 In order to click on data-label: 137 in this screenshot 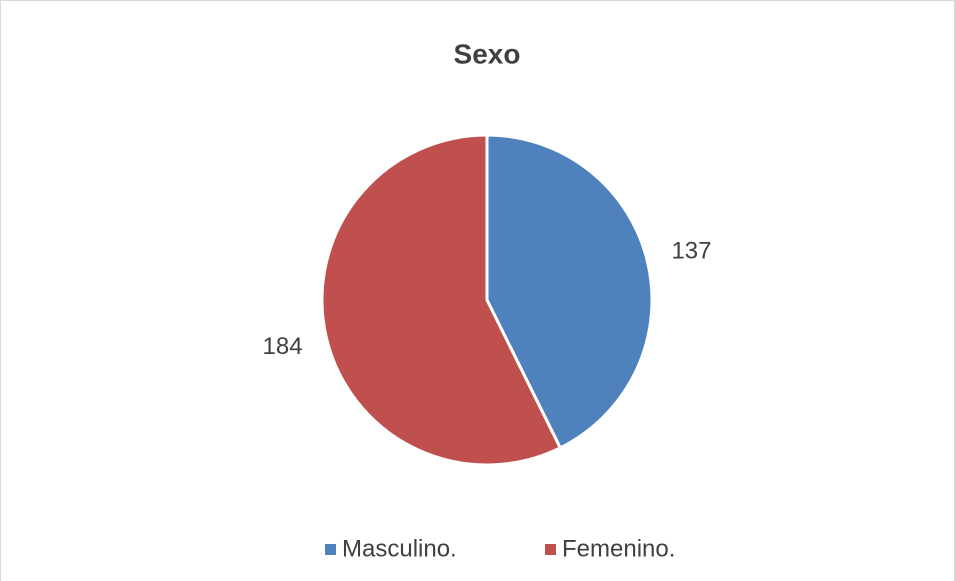, I will do `click(691, 250)`.